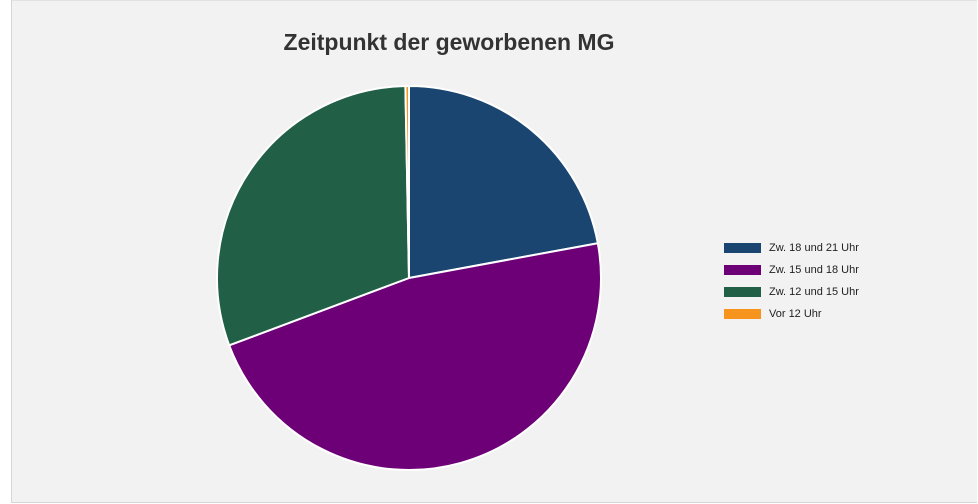 Image resolution: width=978 pixels, height=504 pixels. What do you see at coordinates (814, 292) in the screenshot?
I see `legend-label: Zw. 12 und 15 Uhr` at bounding box center [814, 292].